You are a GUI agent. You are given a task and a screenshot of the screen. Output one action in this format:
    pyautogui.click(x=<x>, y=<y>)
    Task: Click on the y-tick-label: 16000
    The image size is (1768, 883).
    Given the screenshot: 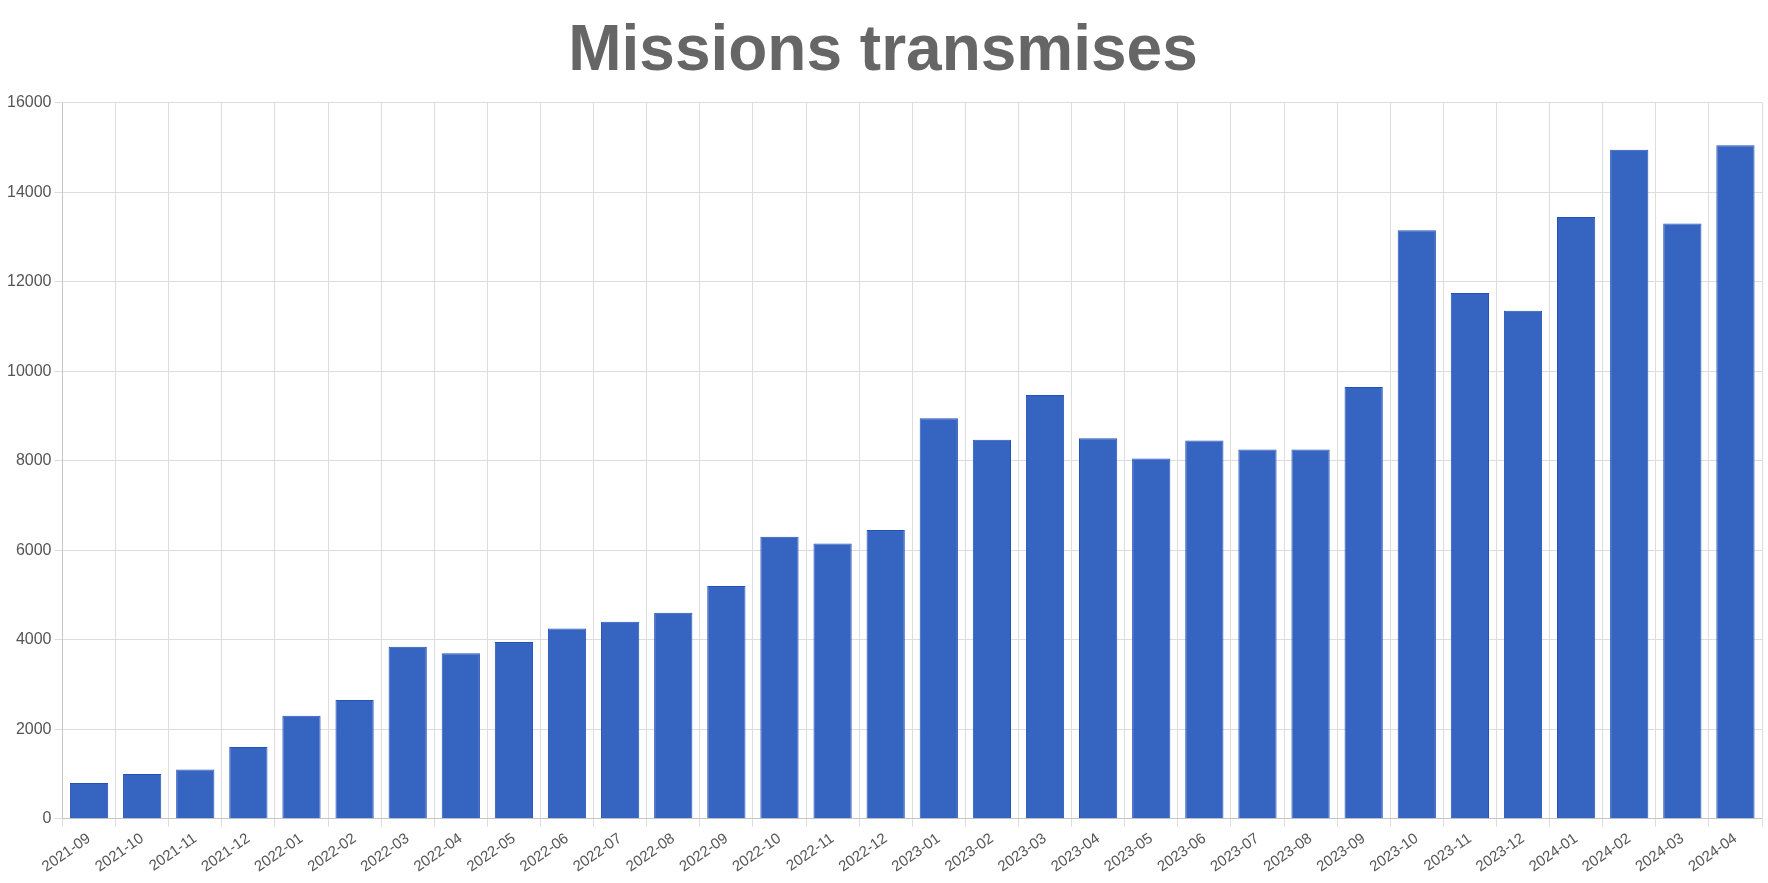 What is the action you would take?
    pyautogui.click(x=29, y=102)
    